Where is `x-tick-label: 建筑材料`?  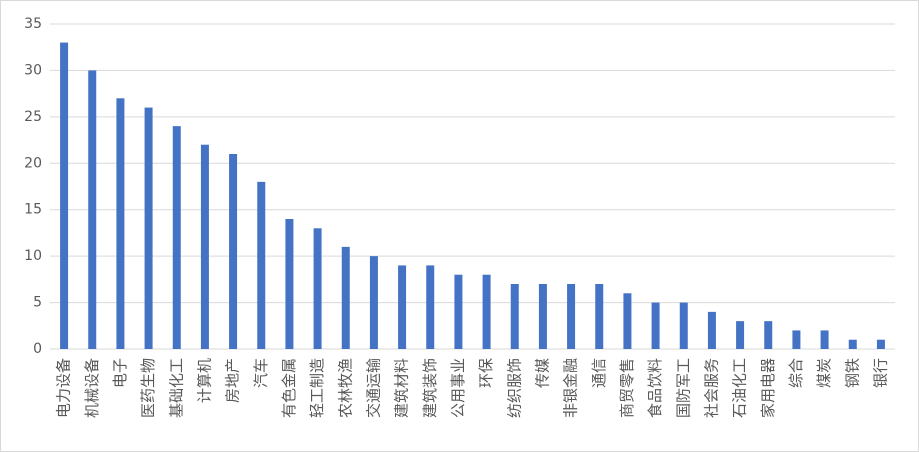
x-tick-label: 建筑材料 is located at coordinates (402, 388).